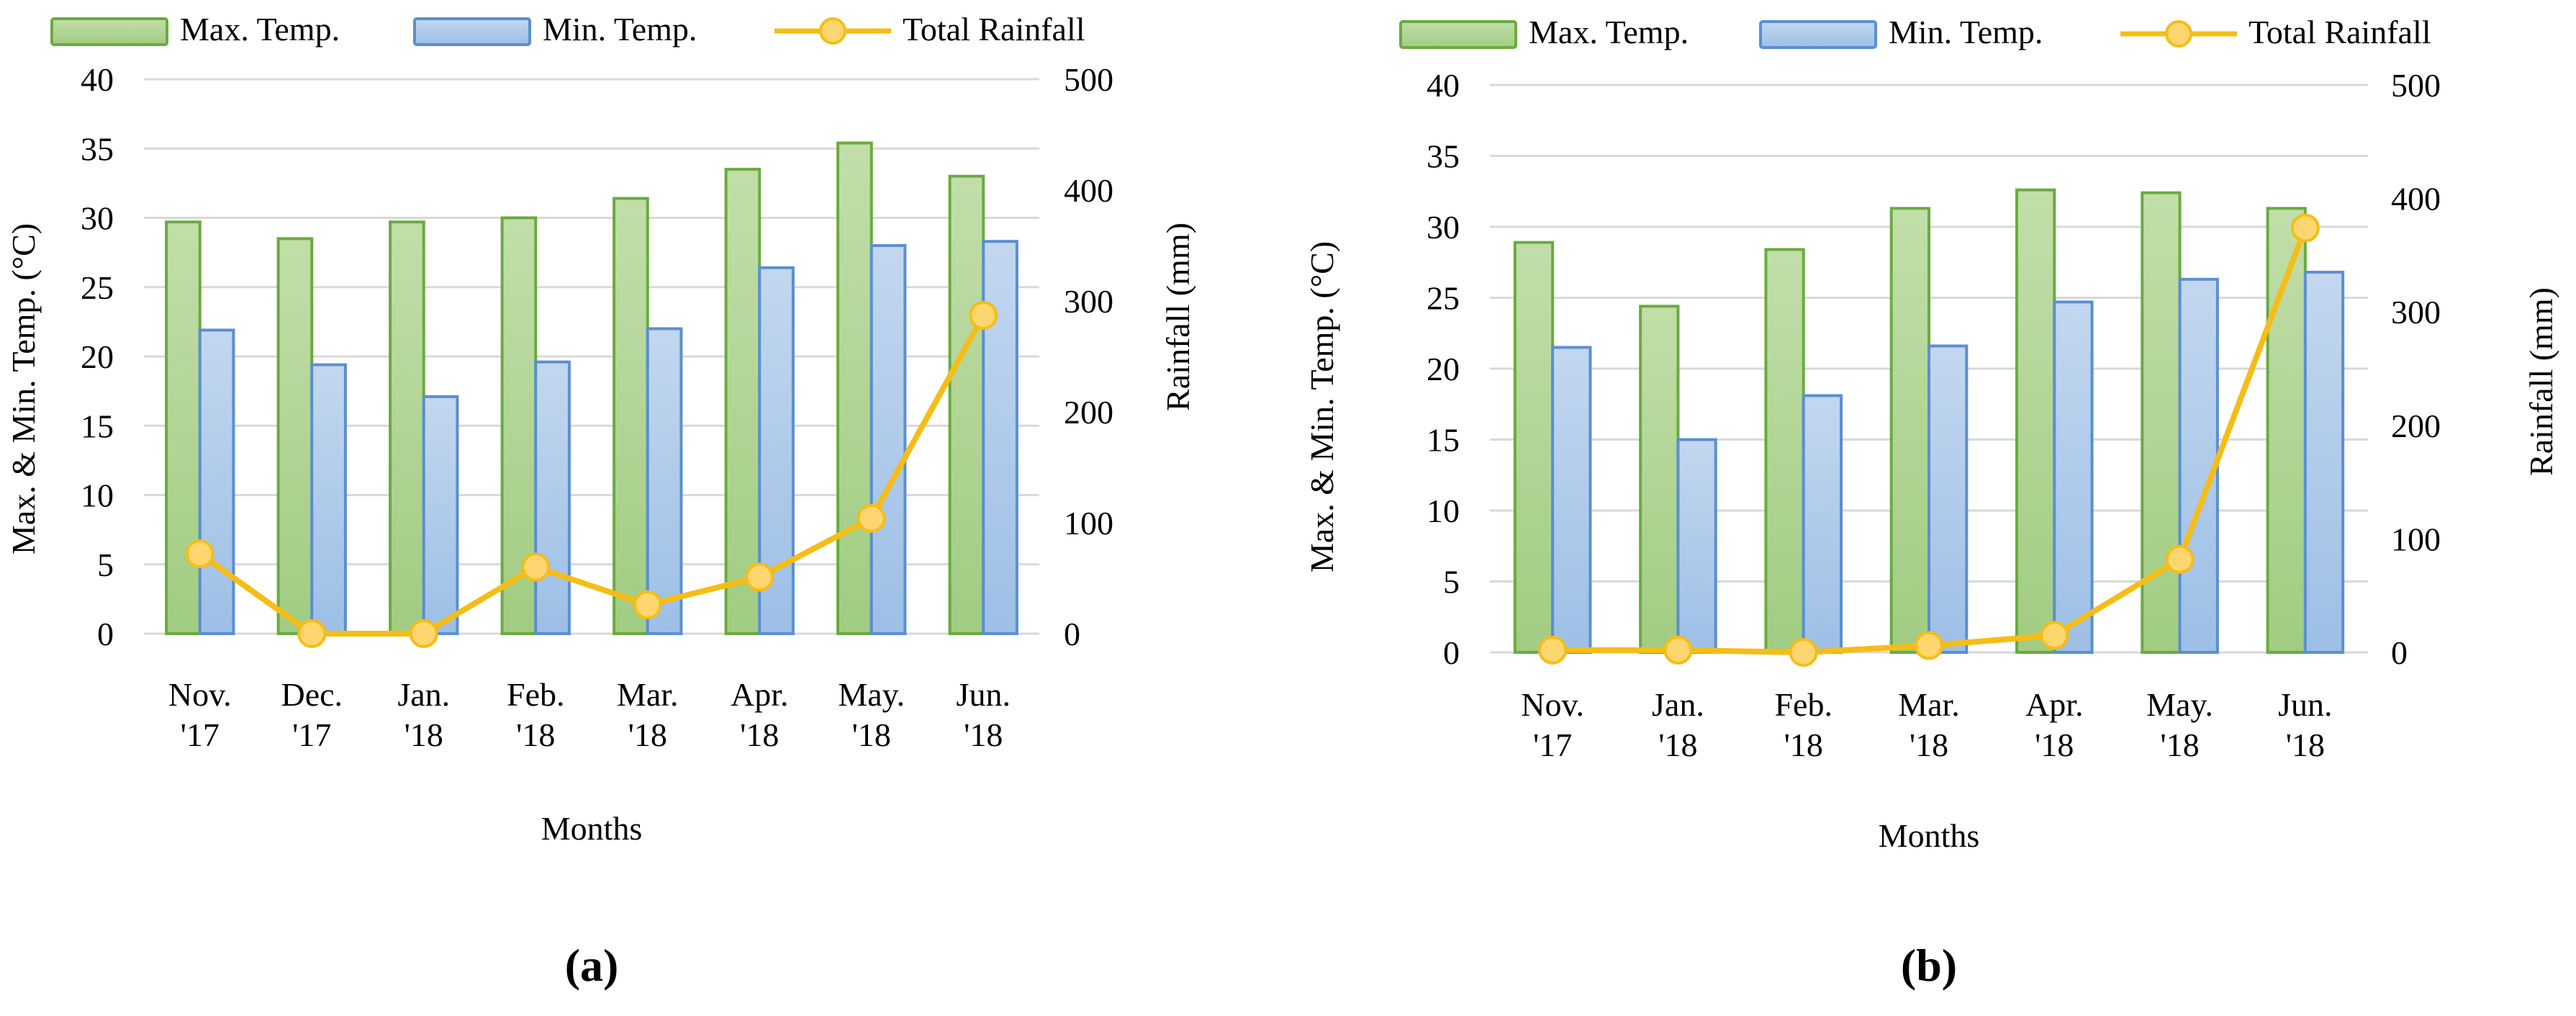 This screenshot has height=1016, width=2576. What do you see at coordinates (871, 694) in the screenshot?
I see `x-tick-label: May.` at bounding box center [871, 694].